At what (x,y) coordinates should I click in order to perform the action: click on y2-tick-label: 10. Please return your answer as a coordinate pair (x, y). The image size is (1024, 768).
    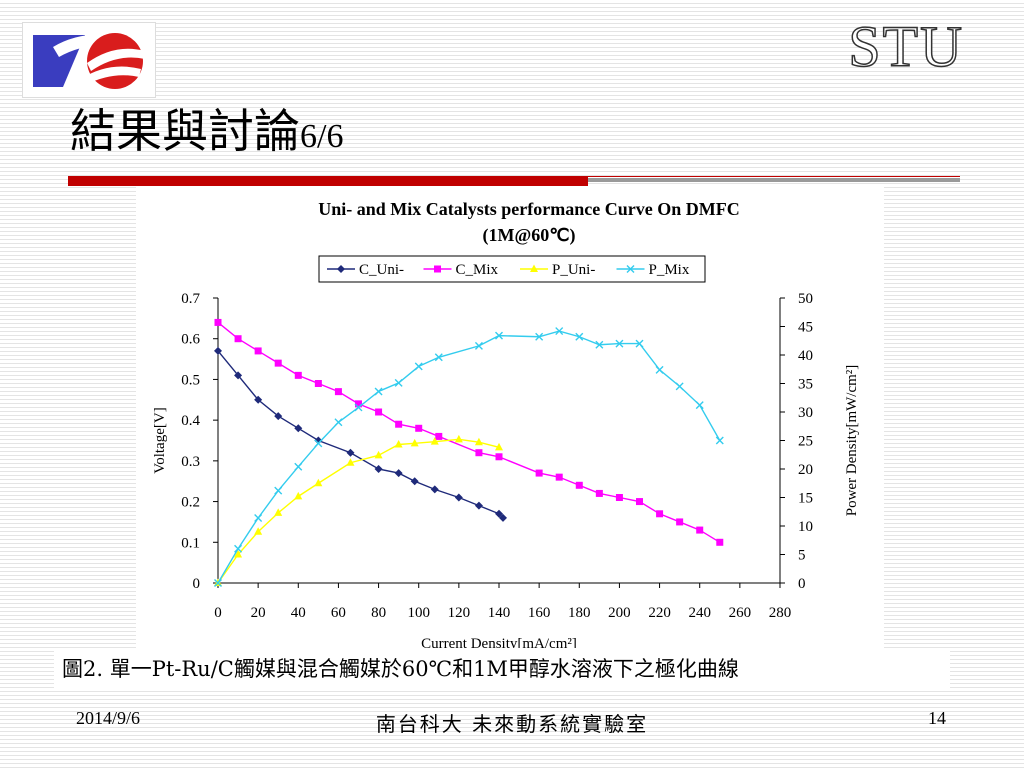
    Looking at the image, I should click on (805, 527).